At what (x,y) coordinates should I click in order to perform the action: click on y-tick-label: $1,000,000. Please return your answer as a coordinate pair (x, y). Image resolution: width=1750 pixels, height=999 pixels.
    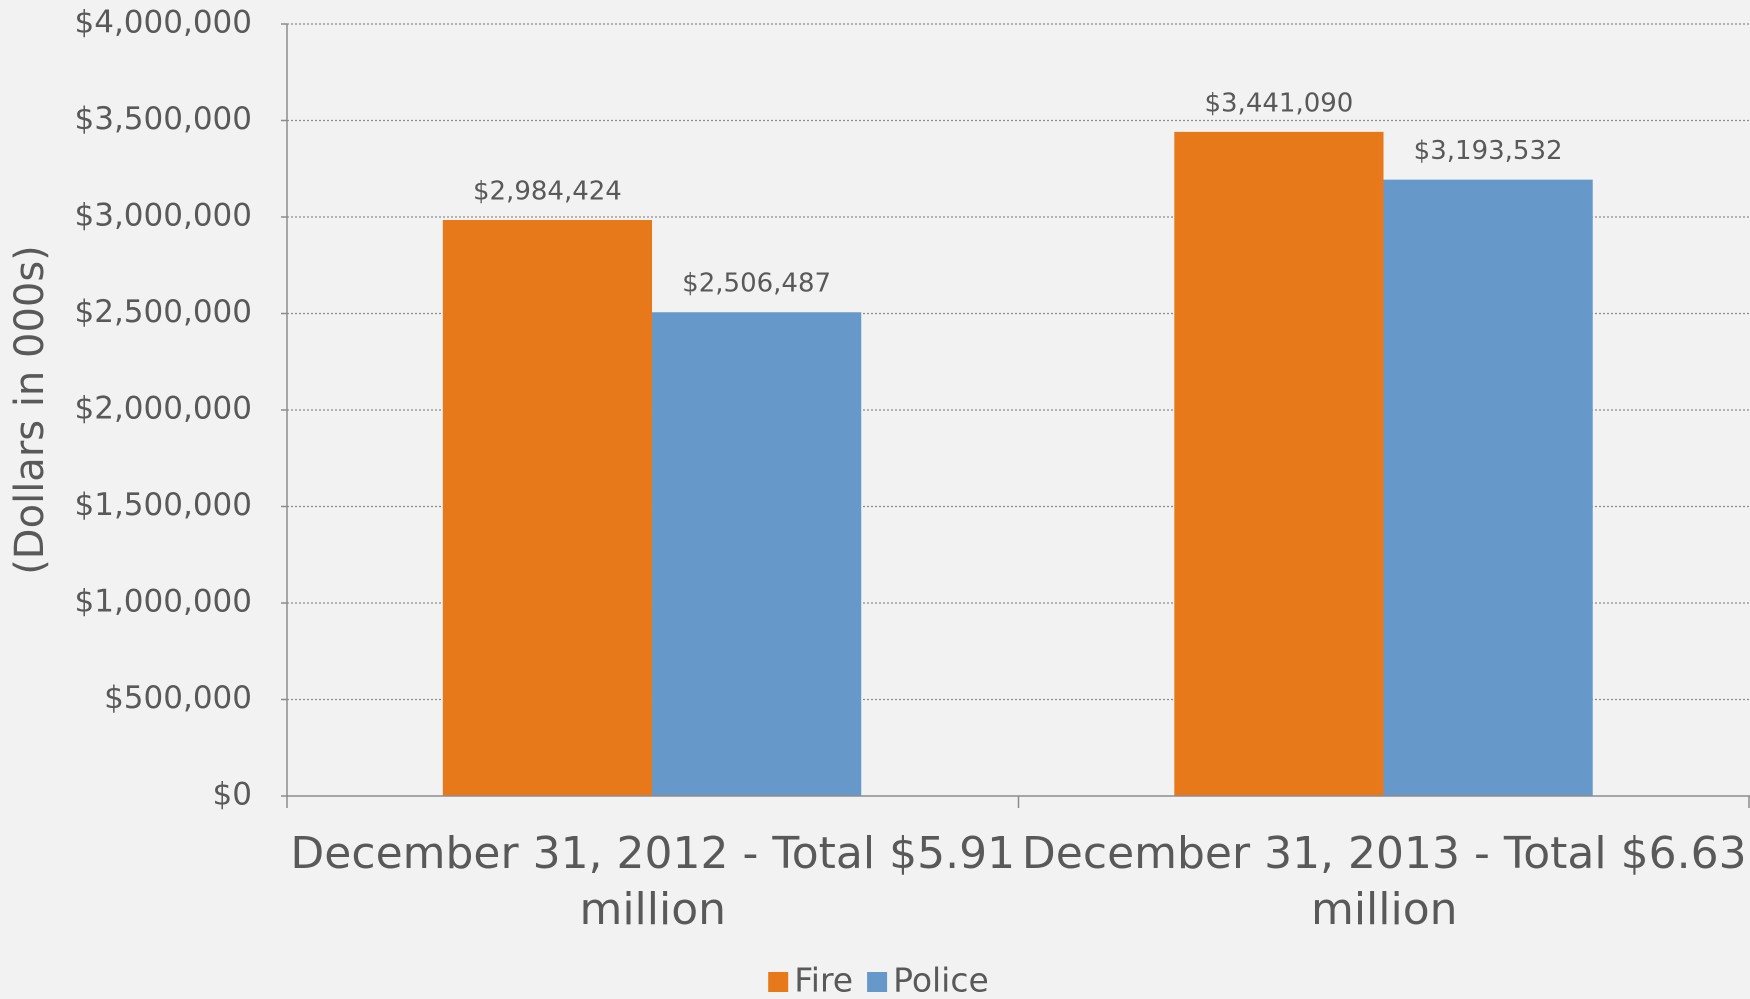
    Looking at the image, I should click on (164, 602).